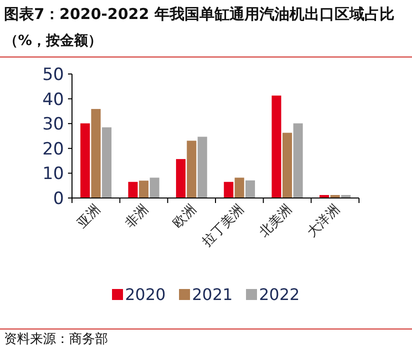 This screenshot has height=346, width=412. What do you see at coordinates (137, 217) in the screenshot?
I see `x-tick-label: 非洲` at bounding box center [137, 217].